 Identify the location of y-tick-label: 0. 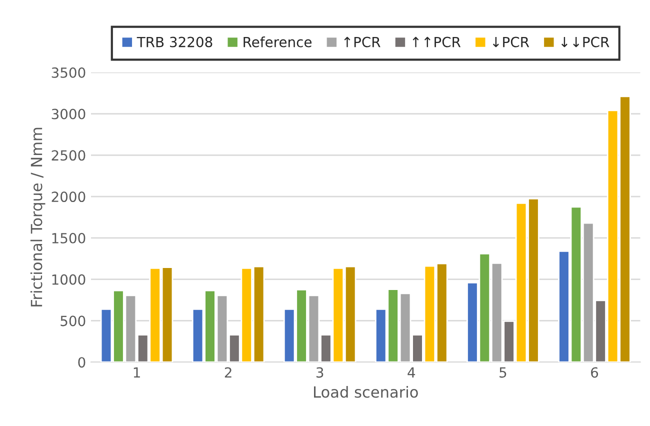
(82, 362).